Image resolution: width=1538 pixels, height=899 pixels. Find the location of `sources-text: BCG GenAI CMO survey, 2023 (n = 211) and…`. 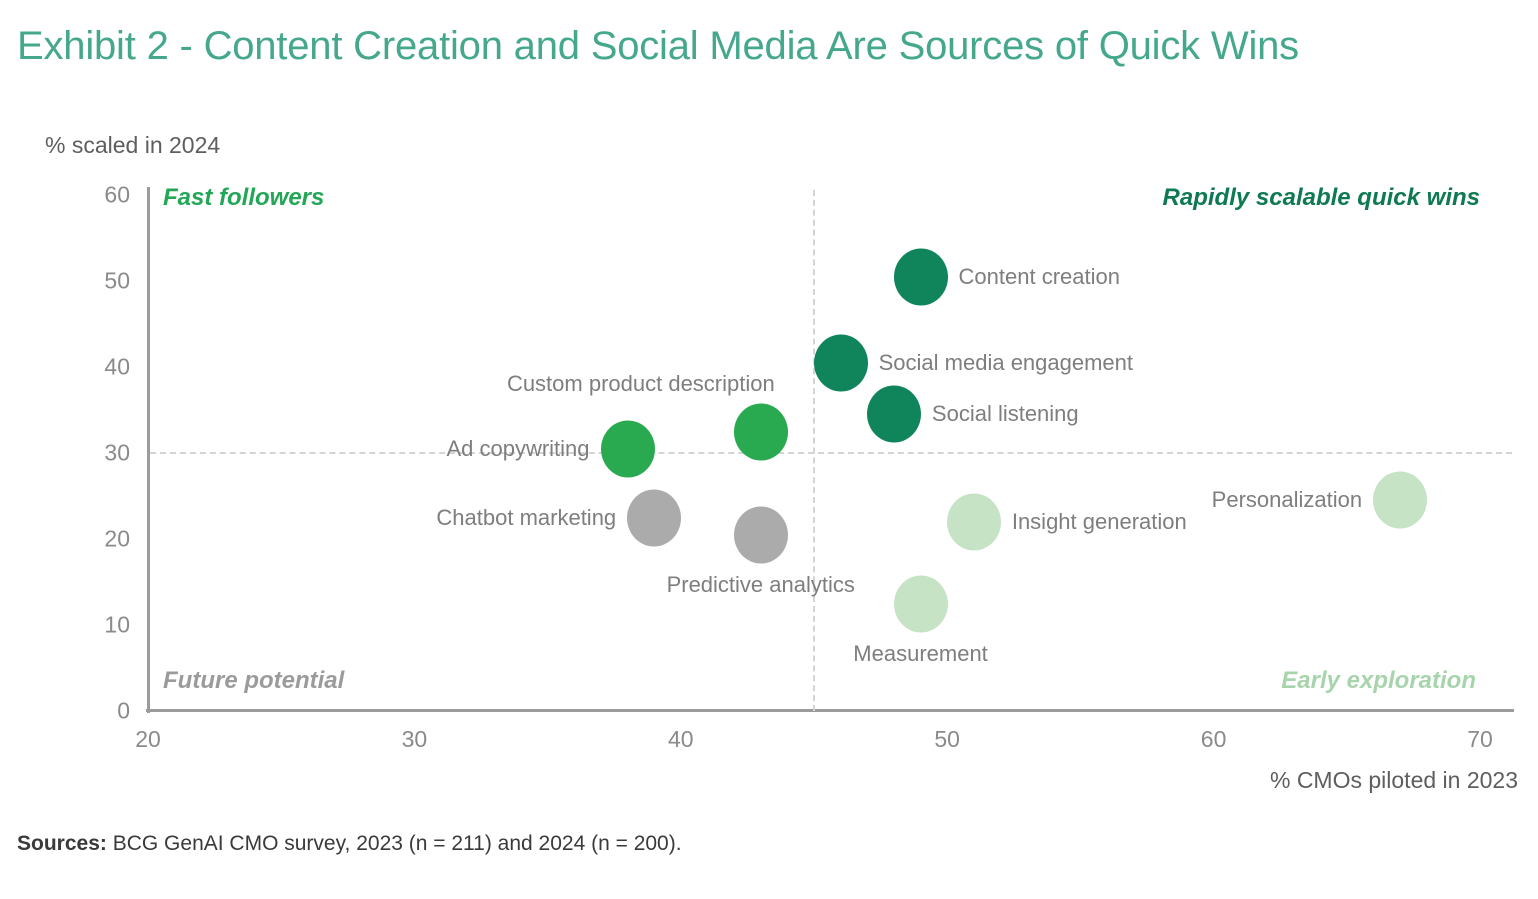

sources-text: BCG GenAI CMO survey, 2023 (n = 211) and… is located at coordinates (394, 843).